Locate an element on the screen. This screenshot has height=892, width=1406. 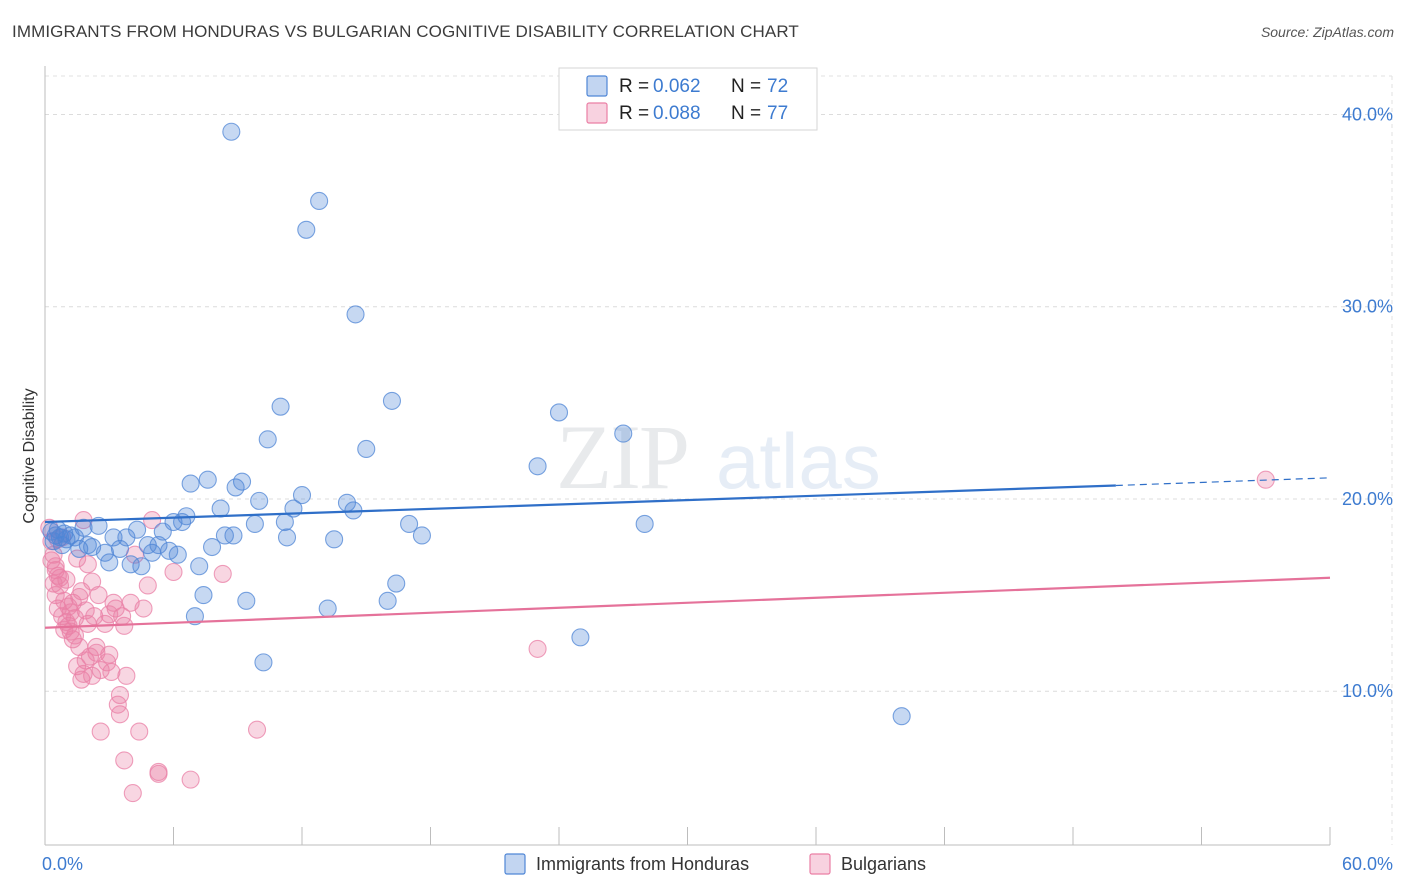
x-tick-label: 60.0% is located at coordinates (1367, 864).